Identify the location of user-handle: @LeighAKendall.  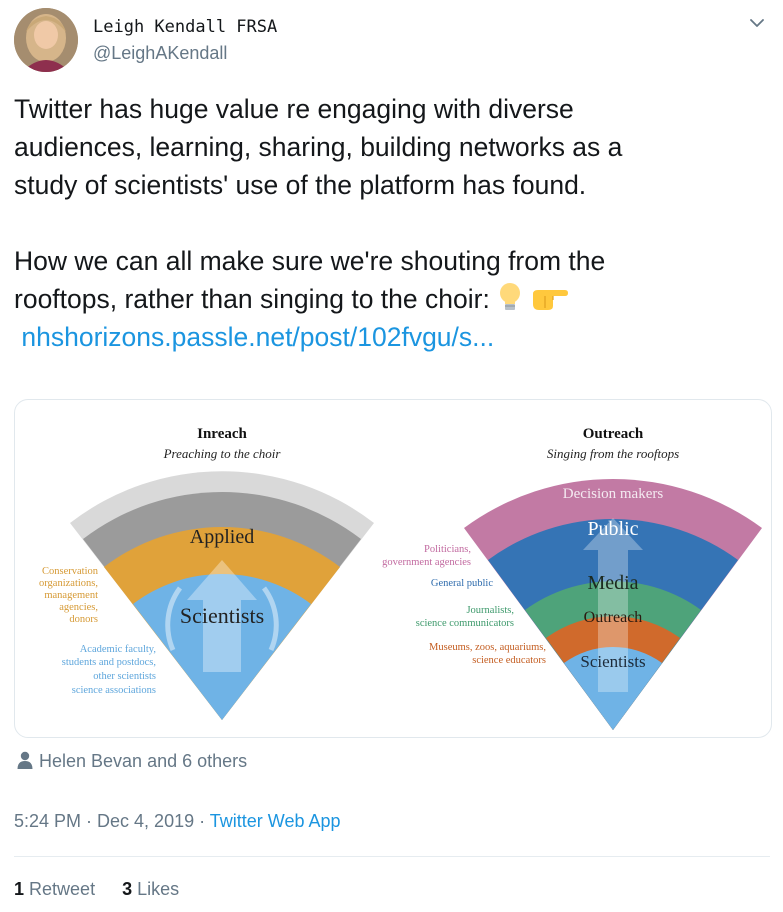
(160, 53).